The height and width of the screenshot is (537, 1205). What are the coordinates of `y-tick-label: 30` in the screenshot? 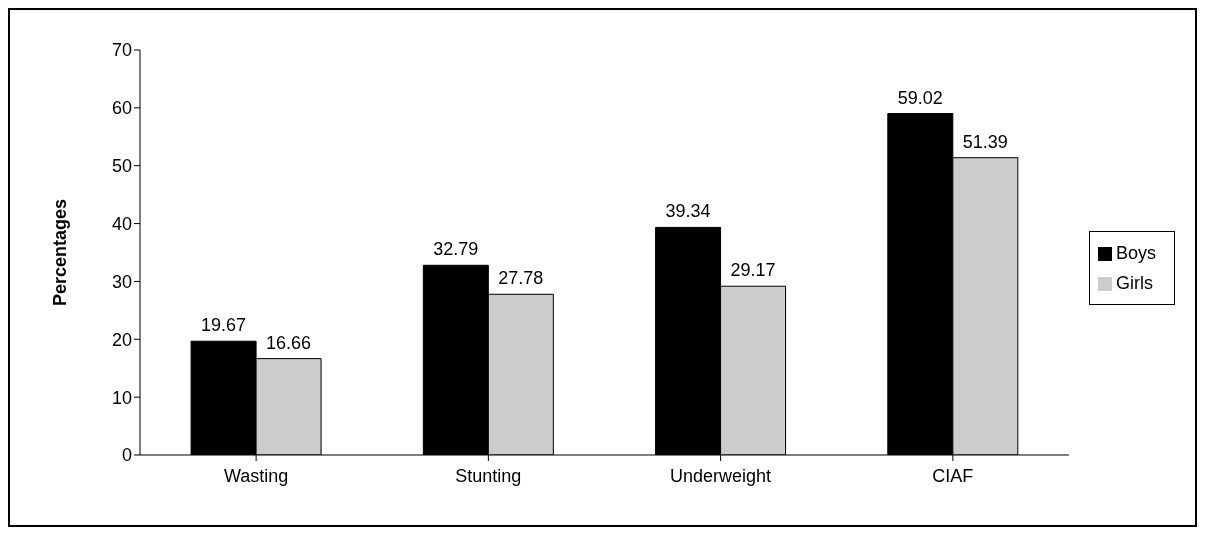 It's located at (121, 281).